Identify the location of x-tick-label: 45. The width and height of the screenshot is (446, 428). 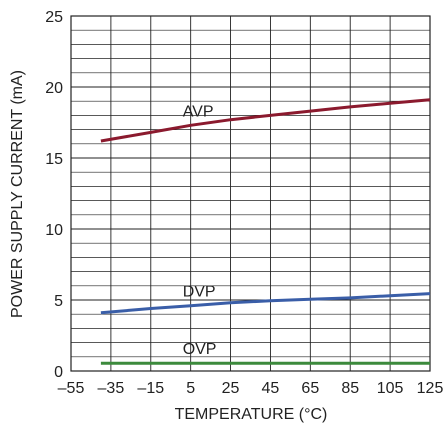
(271, 388).